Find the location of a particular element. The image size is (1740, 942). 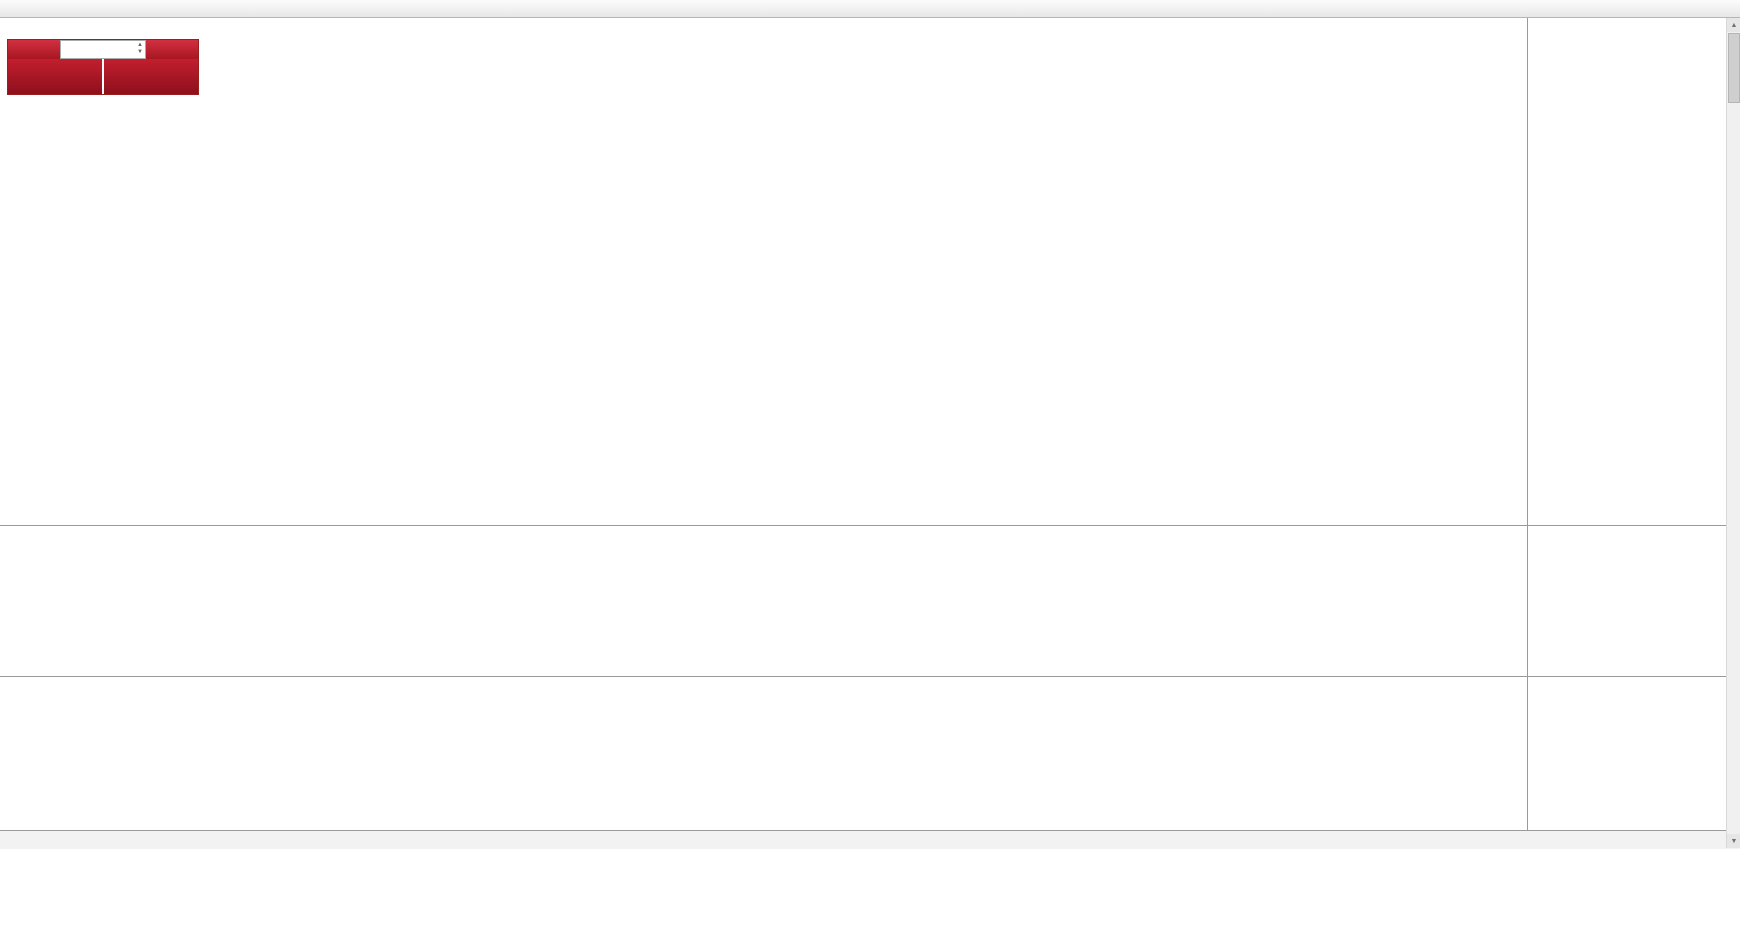

time-axis is located at coordinates (870, 839).